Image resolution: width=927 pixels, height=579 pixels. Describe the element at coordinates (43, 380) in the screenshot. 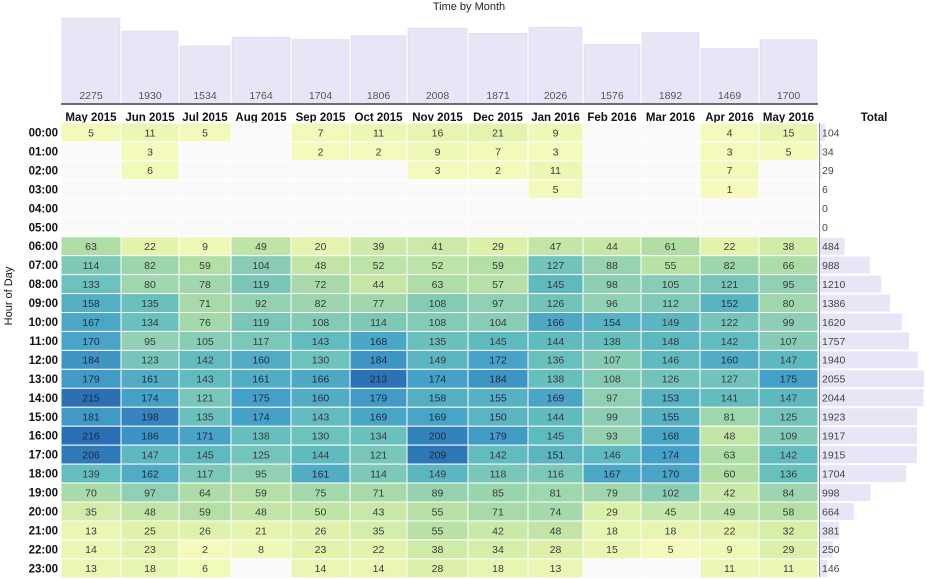

I see `hour-label: 13:00` at that location.